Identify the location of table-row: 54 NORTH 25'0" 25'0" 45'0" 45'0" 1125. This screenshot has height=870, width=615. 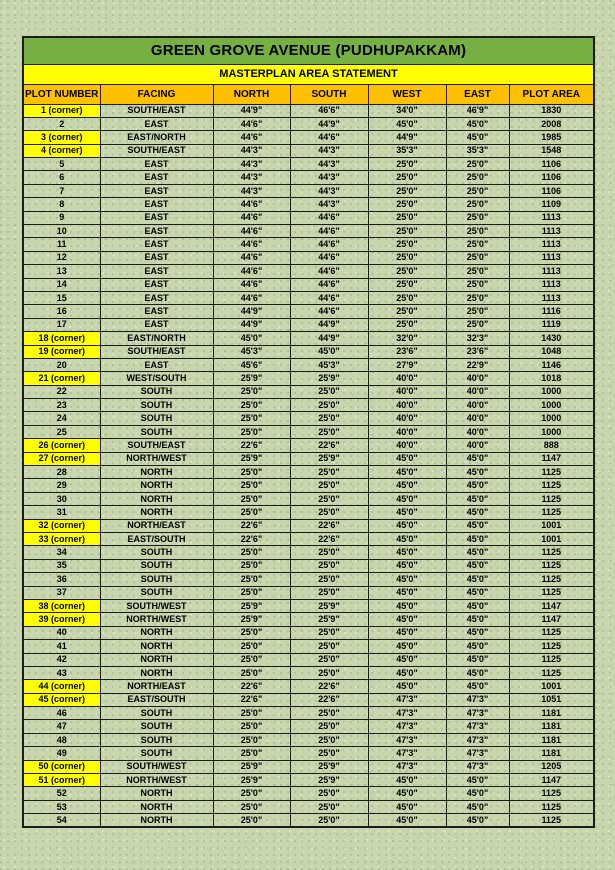
(308, 820).